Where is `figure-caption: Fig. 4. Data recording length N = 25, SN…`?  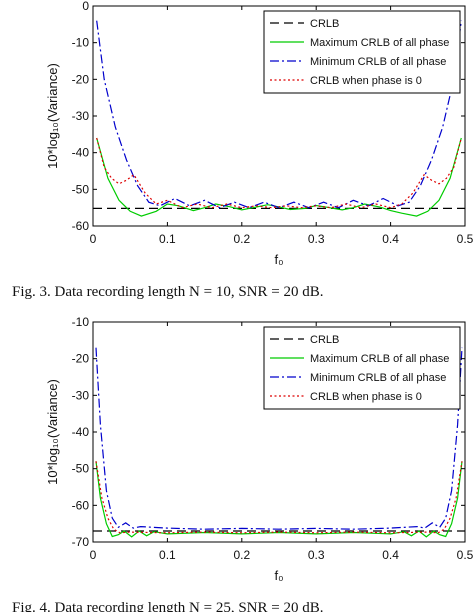
figure-caption: Fig. 4. Data recording length N = 25, SN… is located at coordinates (167, 606).